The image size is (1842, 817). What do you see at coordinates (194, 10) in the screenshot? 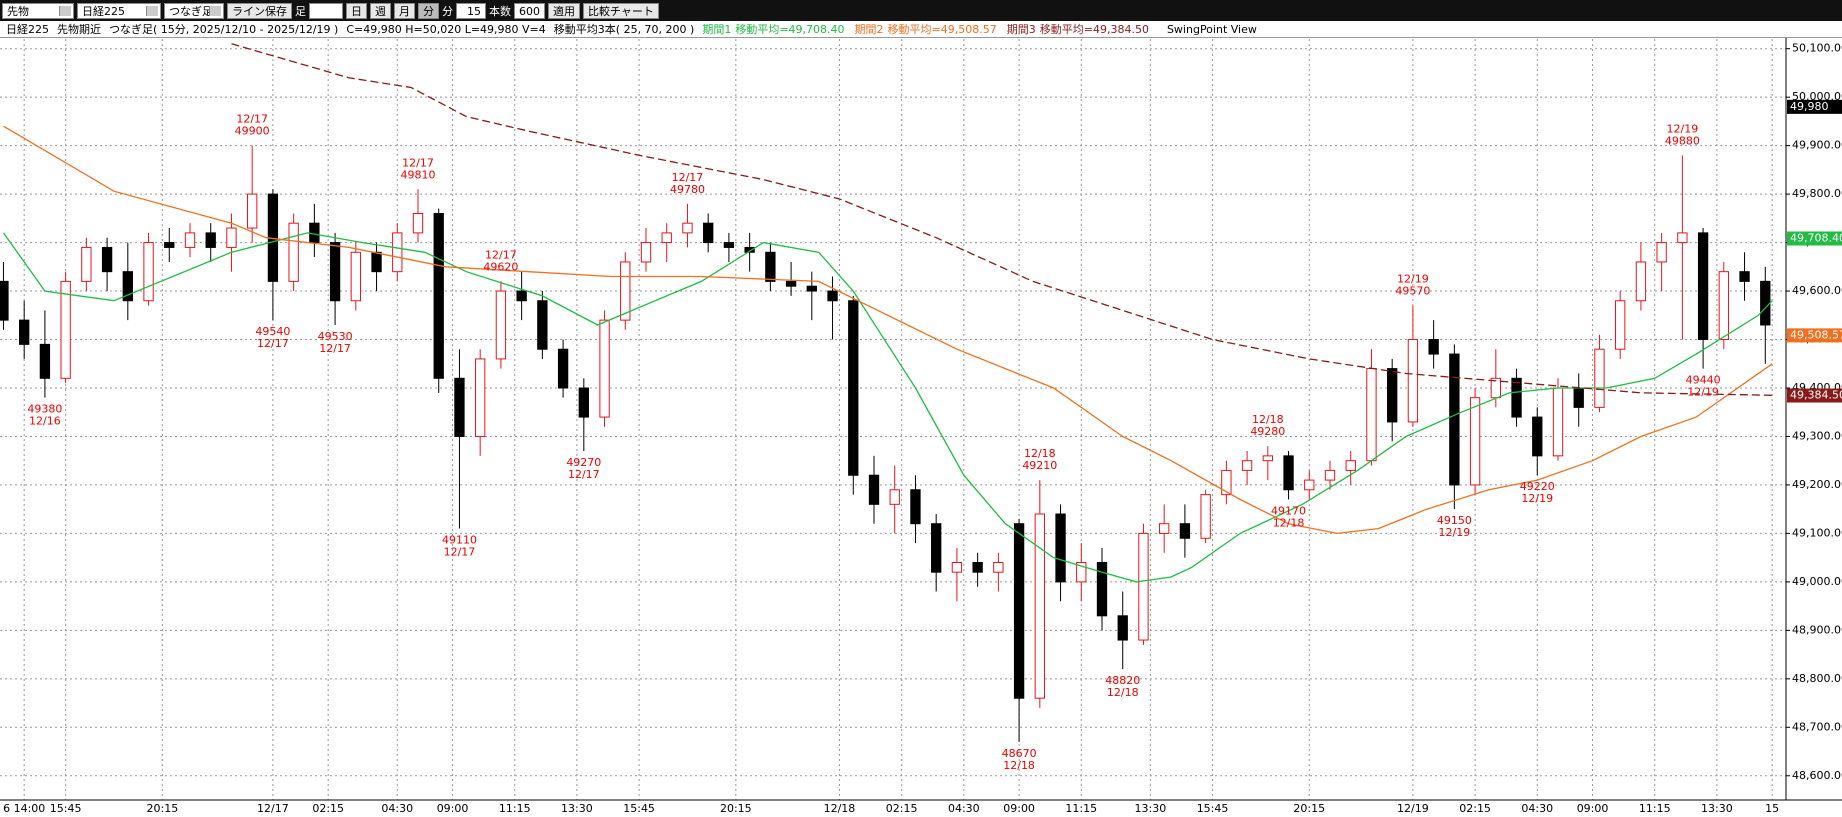
I see `chain-select: つなぎ足` at bounding box center [194, 10].